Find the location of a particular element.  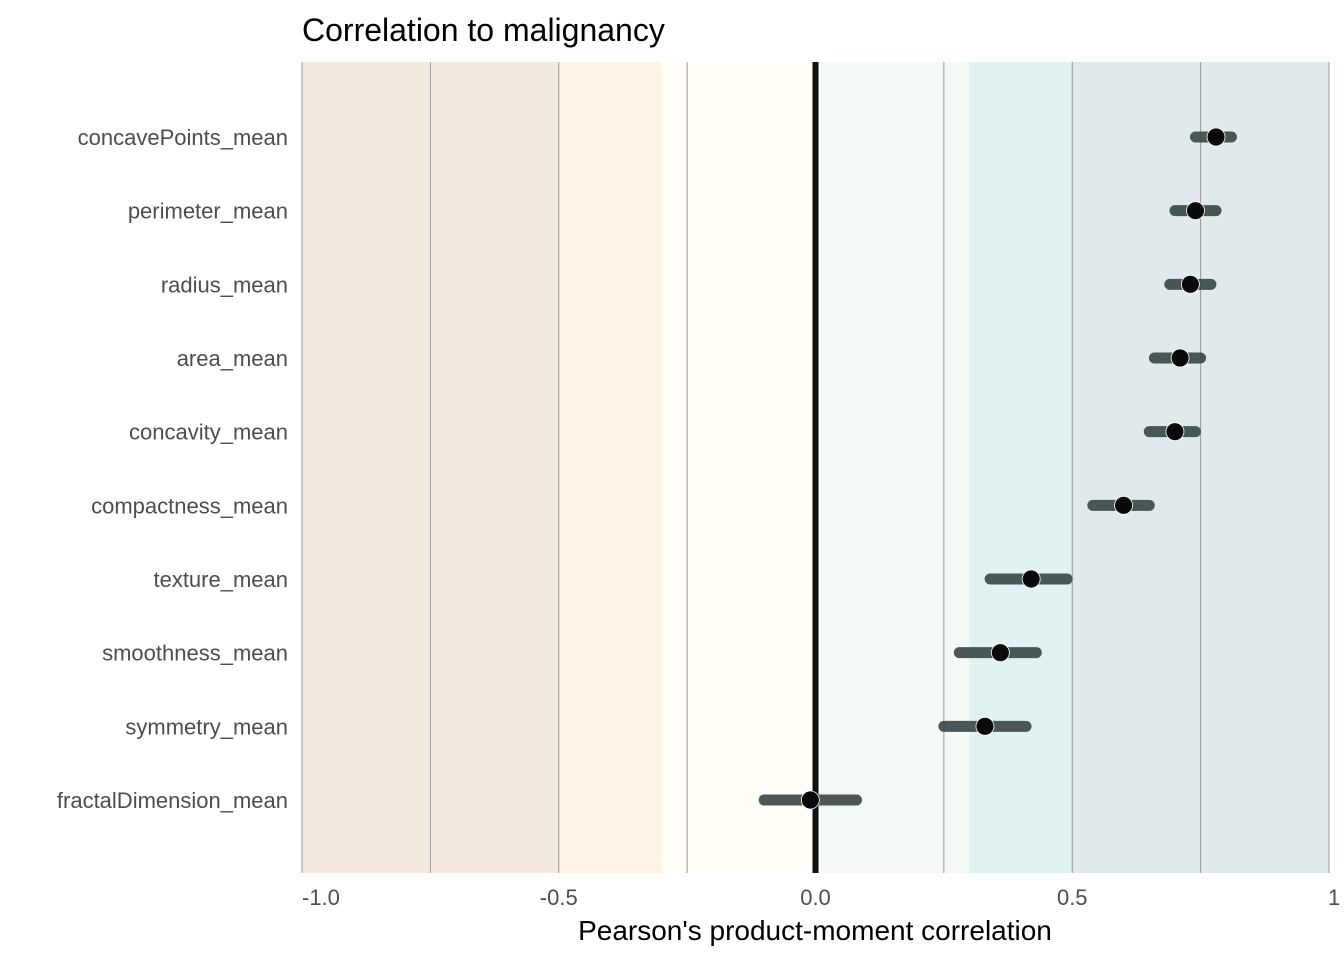

y-label-radius_mean: radius_mean is located at coordinates (224, 284).